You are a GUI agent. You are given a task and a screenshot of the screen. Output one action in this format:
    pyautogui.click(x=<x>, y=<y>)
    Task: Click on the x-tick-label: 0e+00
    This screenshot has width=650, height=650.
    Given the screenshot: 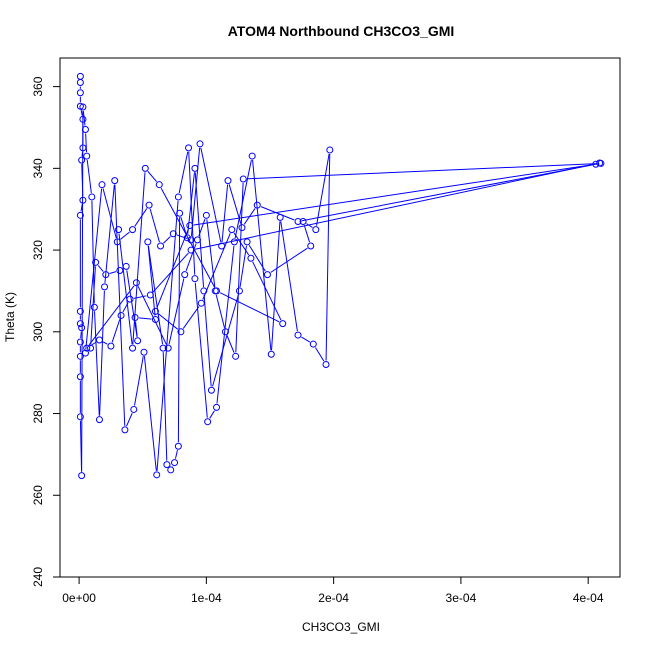 What is the action you would take?
    pyautogui.click(x=79, y=598)
    